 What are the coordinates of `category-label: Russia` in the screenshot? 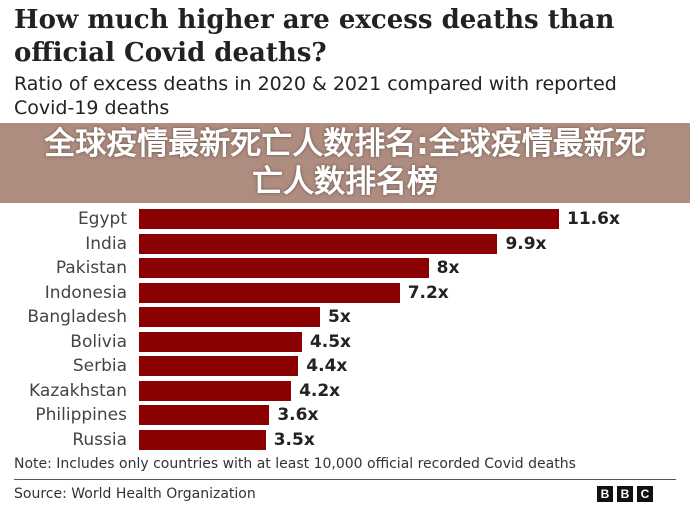 It's located at (99, 439).